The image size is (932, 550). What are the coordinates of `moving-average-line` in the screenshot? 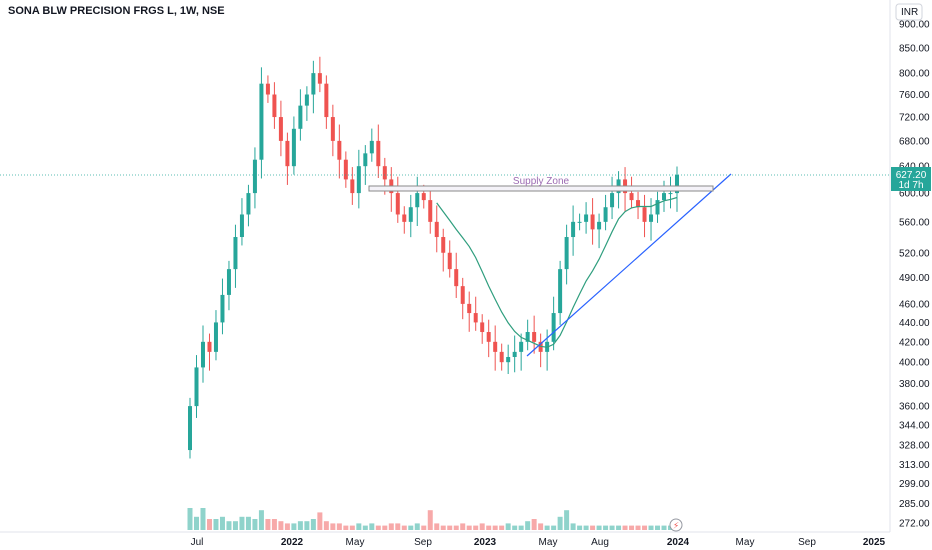 It's located at (557, 272).